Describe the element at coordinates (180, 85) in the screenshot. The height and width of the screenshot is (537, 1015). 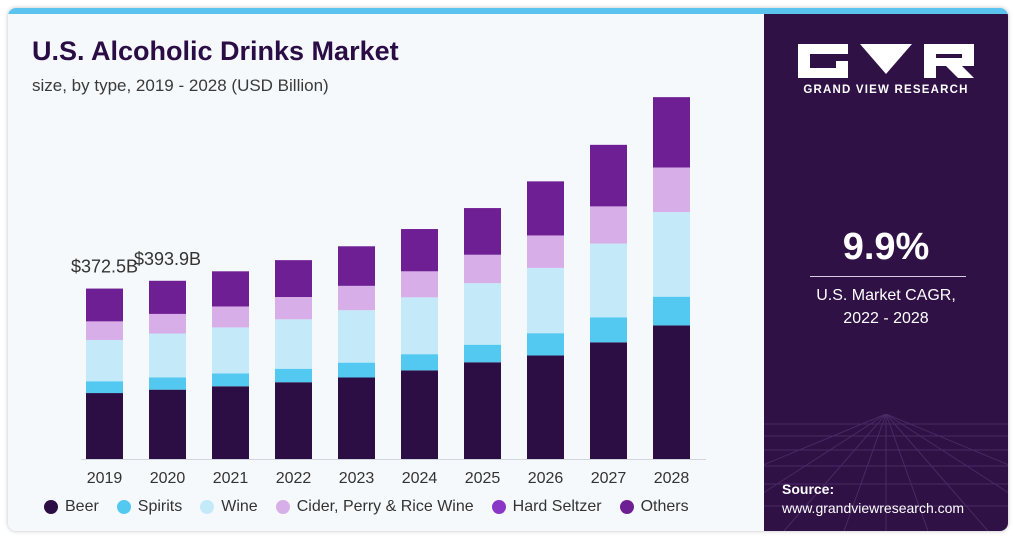
I see `chart-subtitle: size, by type, 2019 - 2028 (USD Billion)` at that location.